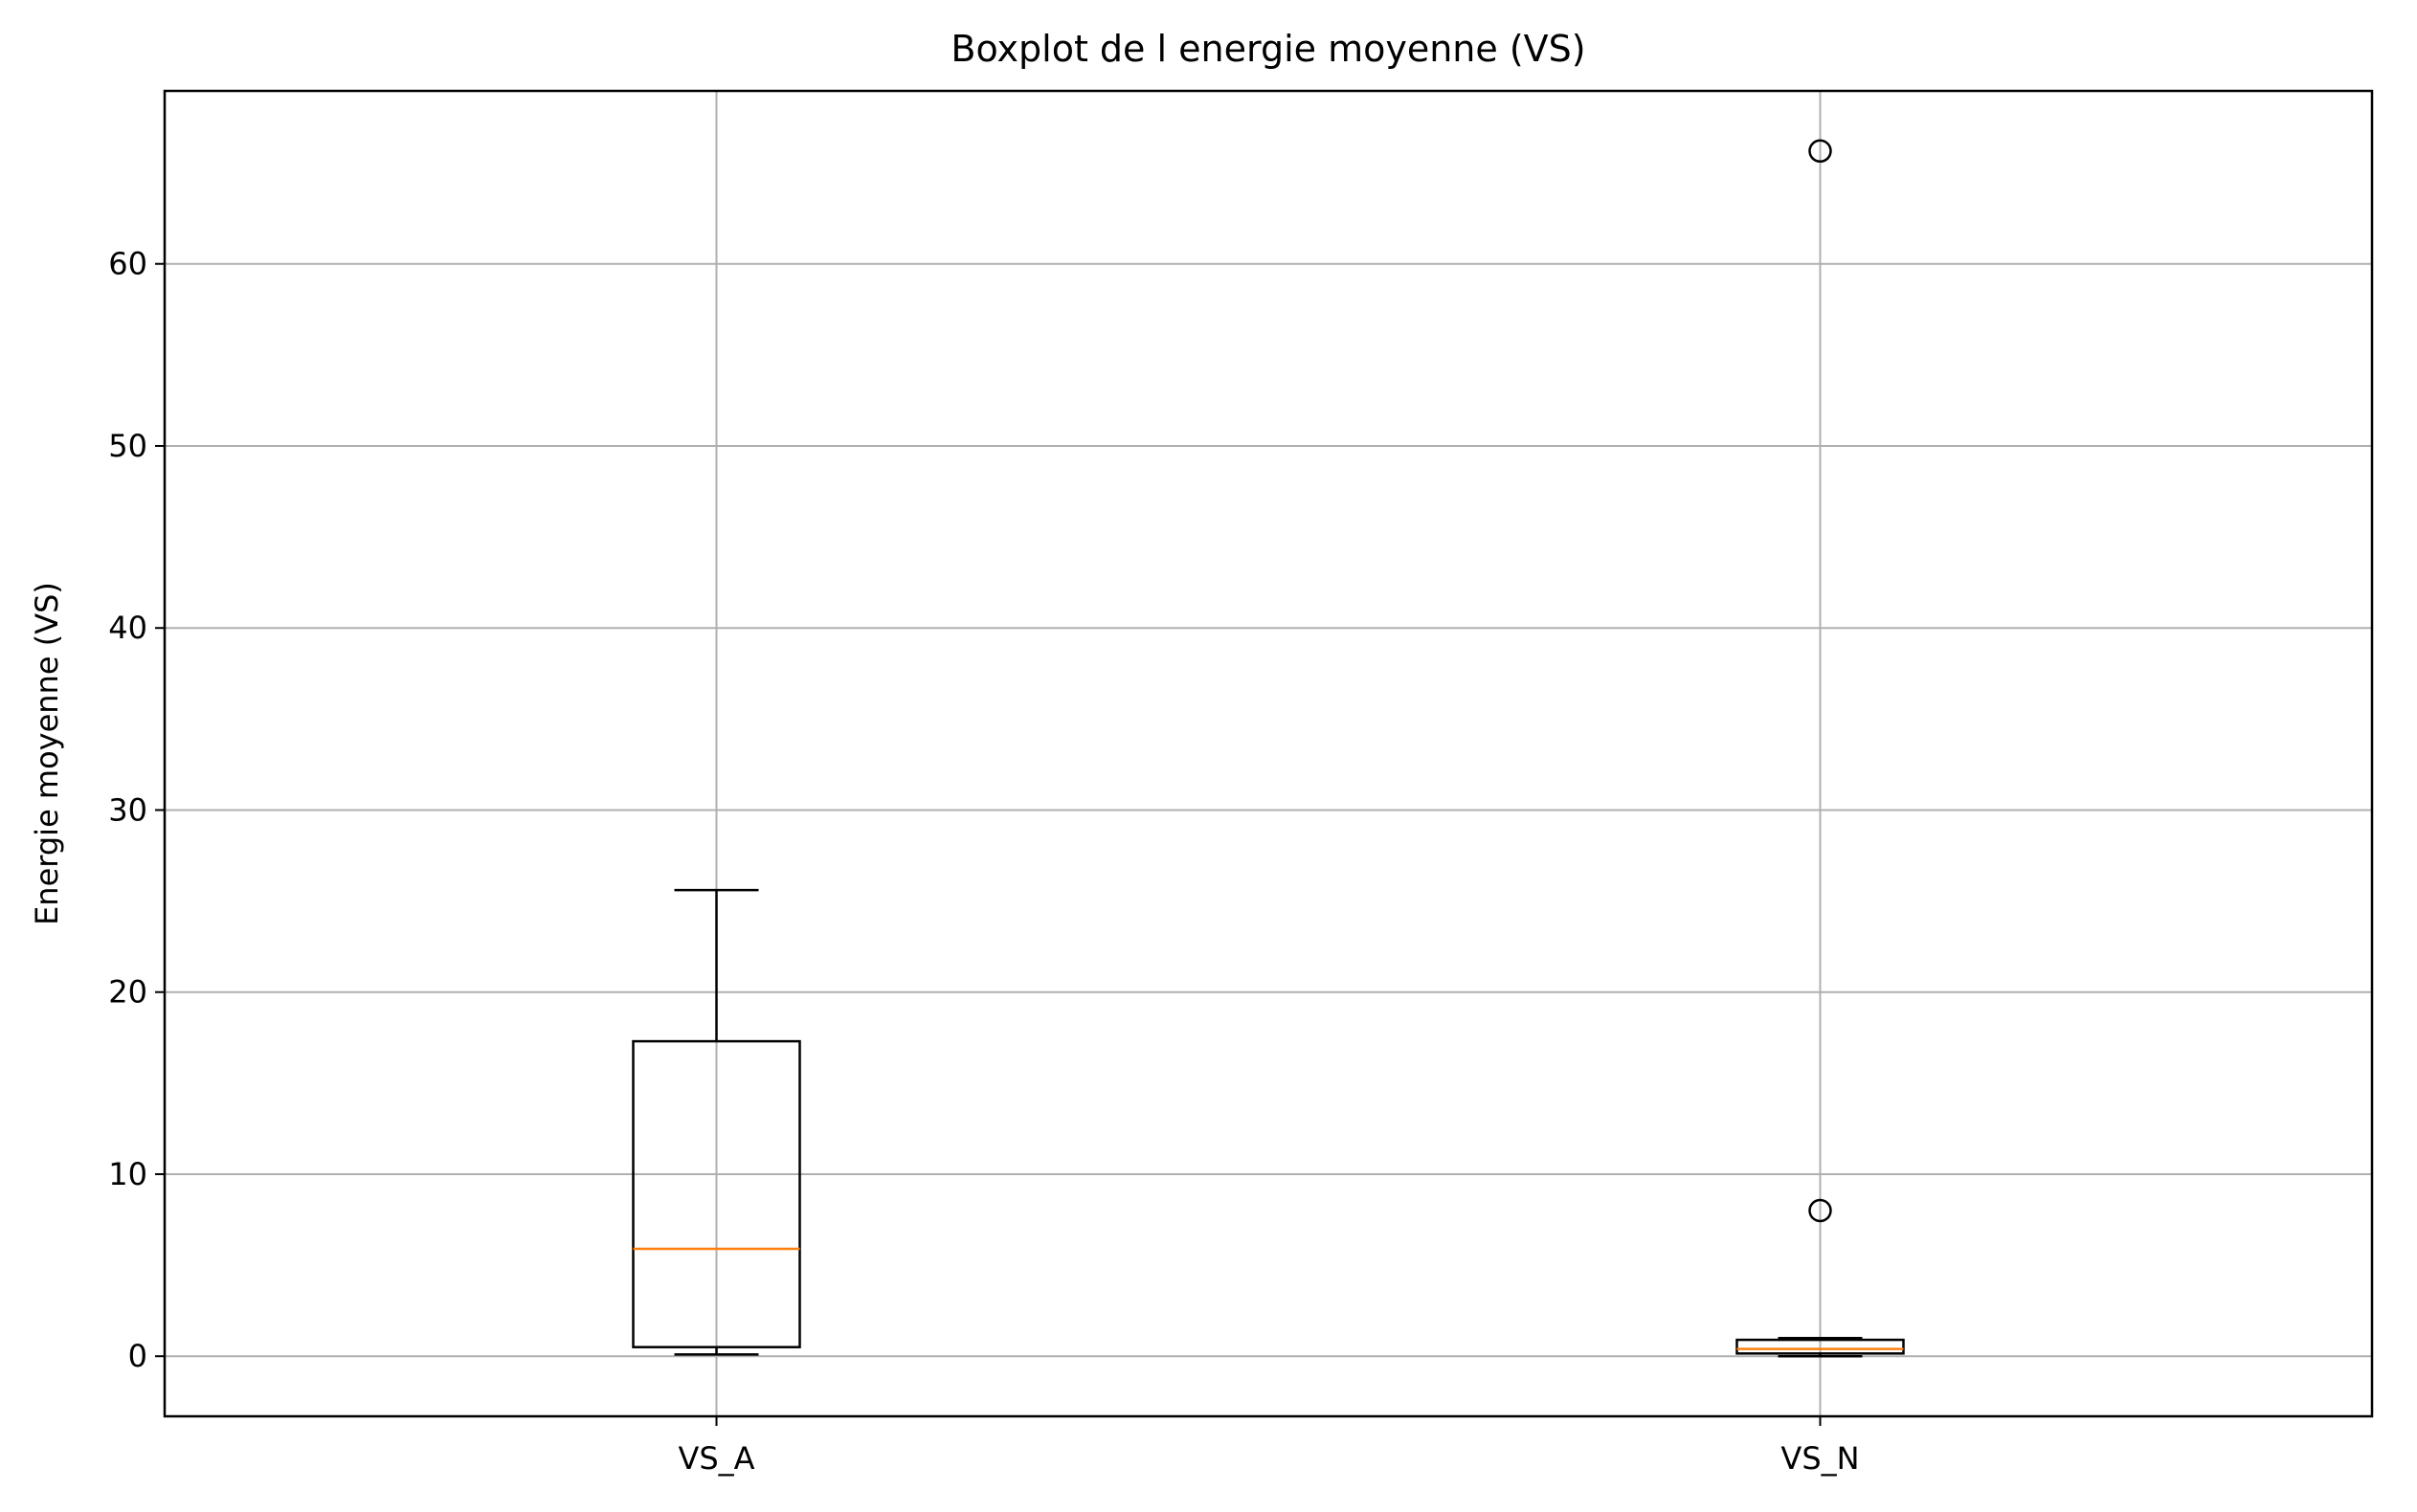 The width and height of the screenshot is (2417, 1512). I want to click on y-tick-label: 30, so click(127, 809).